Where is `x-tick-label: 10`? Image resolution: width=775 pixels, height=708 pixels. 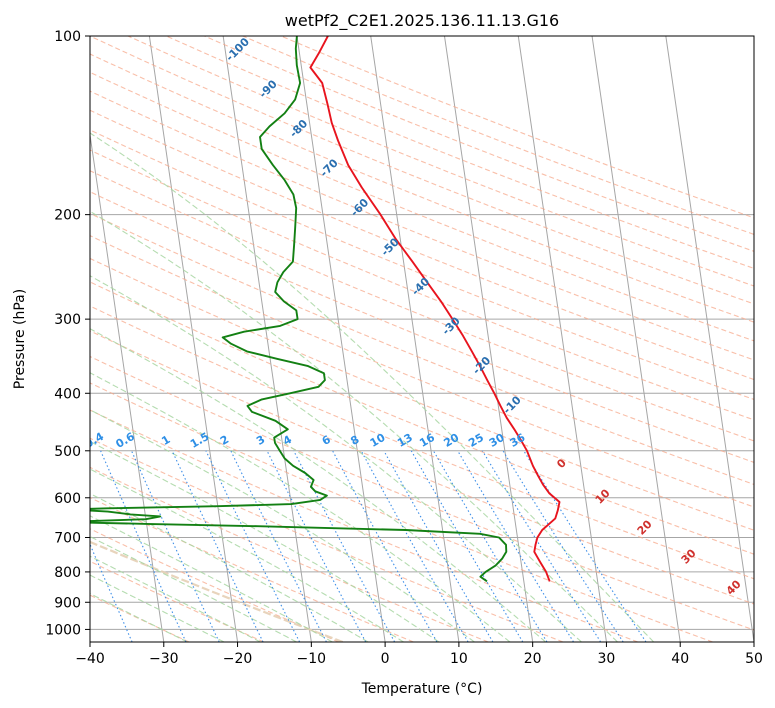 x-tick-label: 10 is located at coordinates (459, 659).